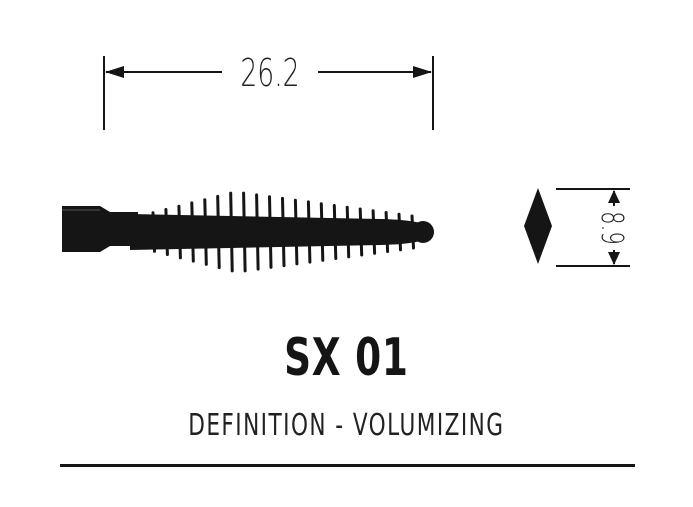 The height and width of the screenshot is (507, 693). Describe the element at coordinates (538, 226) in the screenshot. I see `brush-cross-section` at that location.